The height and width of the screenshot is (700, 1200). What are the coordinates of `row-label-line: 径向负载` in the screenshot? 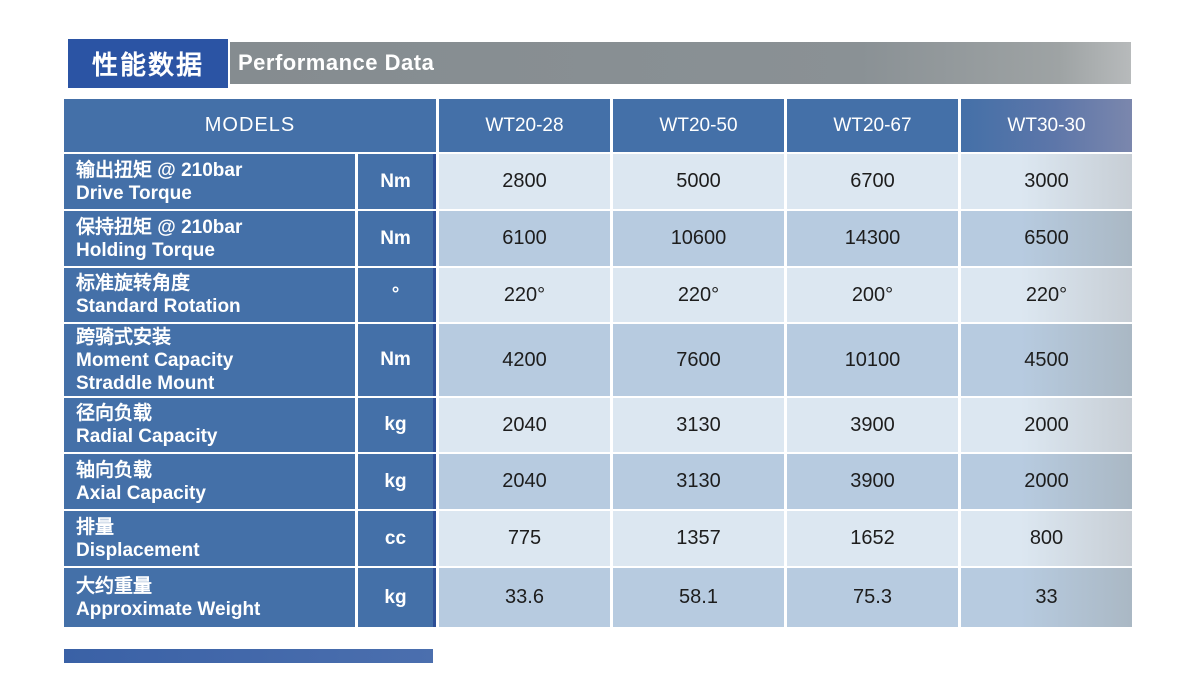 It's located at (114, 413).